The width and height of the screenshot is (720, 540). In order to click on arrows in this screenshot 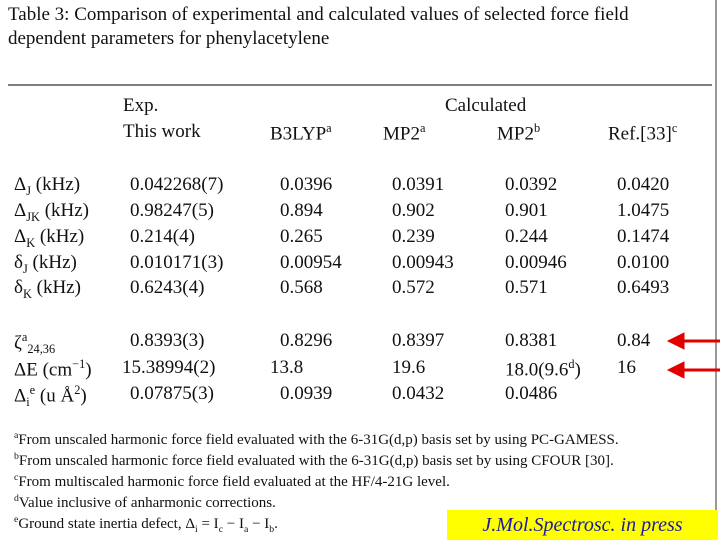, I will do `click(693, 355)`.